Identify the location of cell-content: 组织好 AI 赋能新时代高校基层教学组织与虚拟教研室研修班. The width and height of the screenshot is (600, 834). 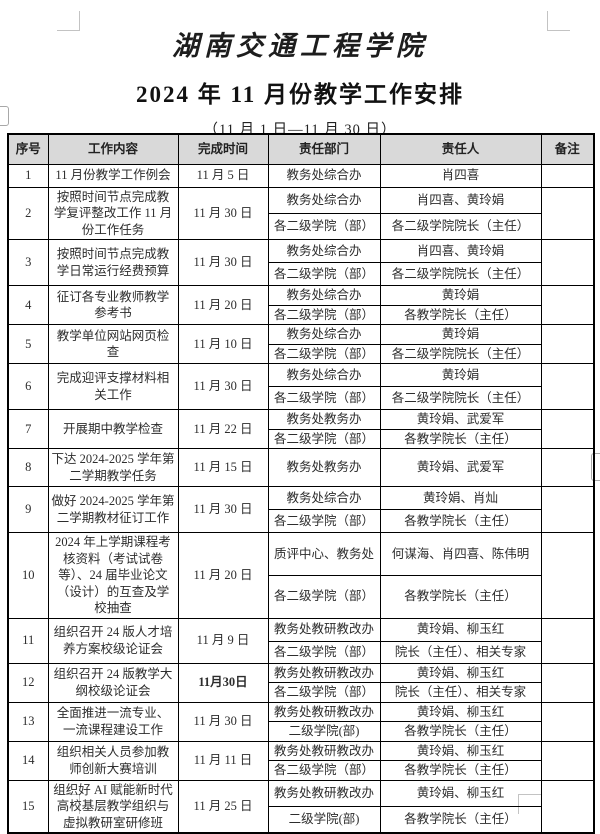
(113, 806).